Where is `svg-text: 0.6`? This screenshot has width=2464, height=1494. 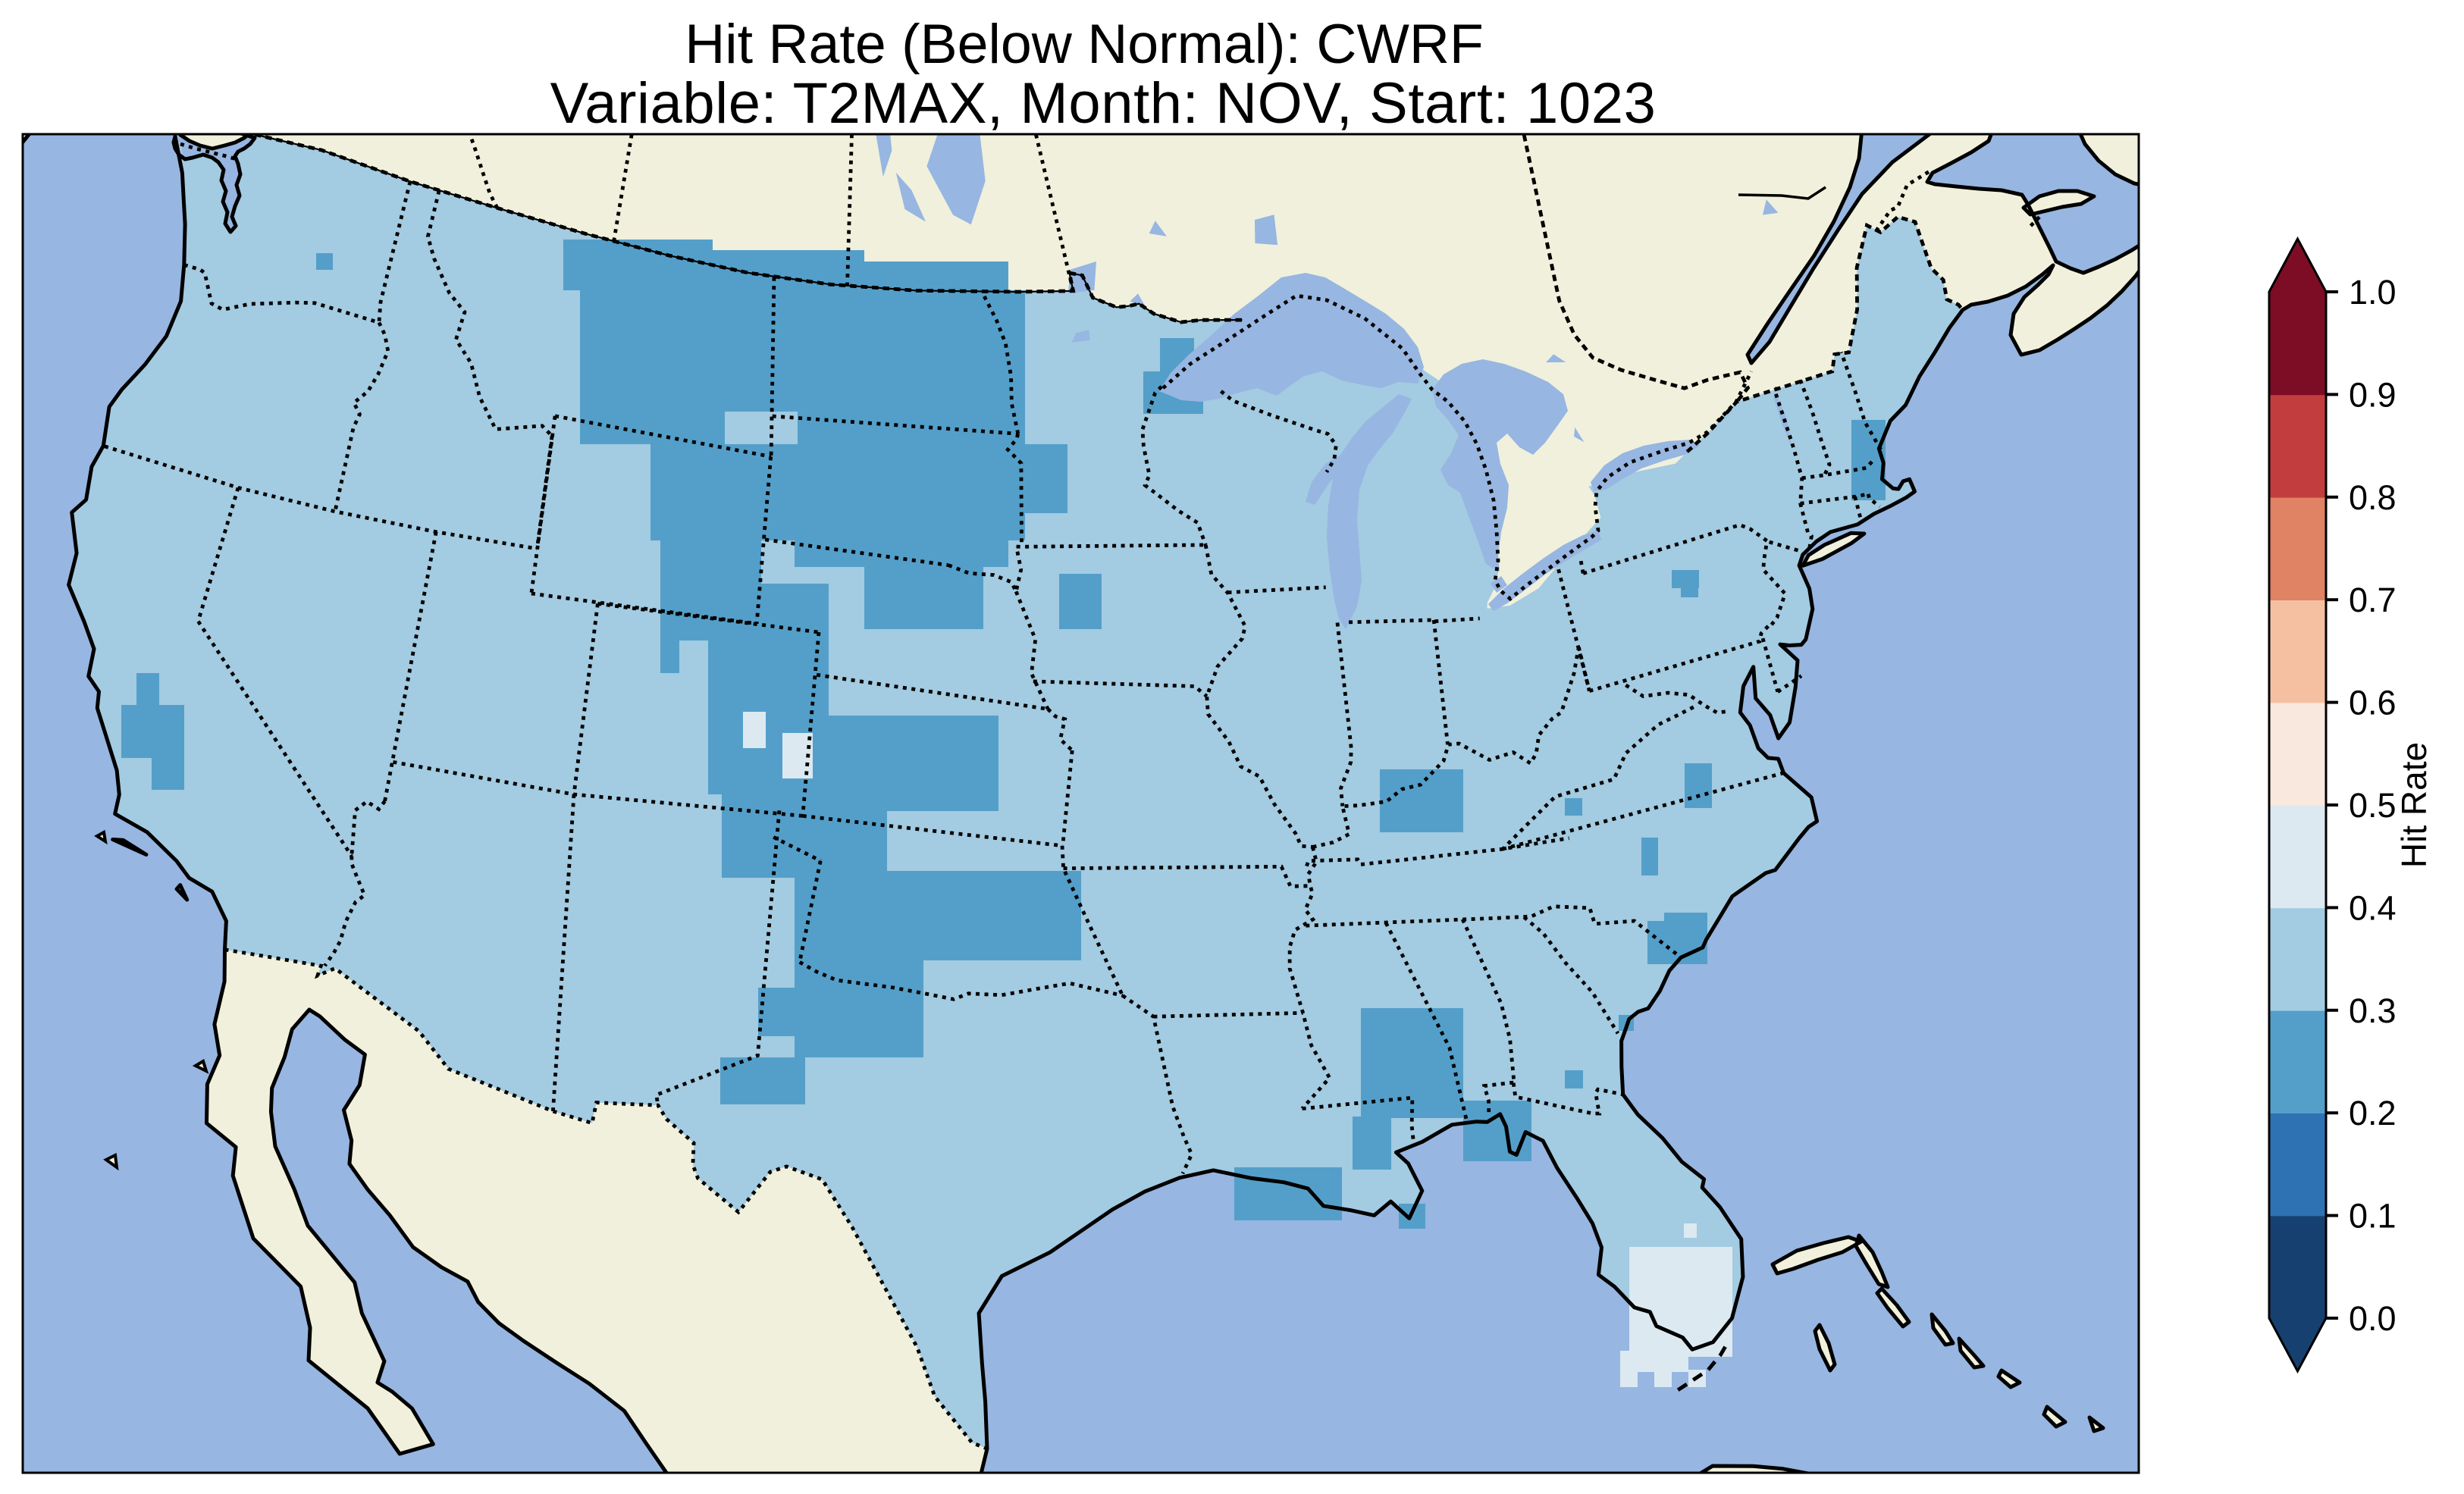
svg-text: 0.6 is located at coordinates (2373, 703).